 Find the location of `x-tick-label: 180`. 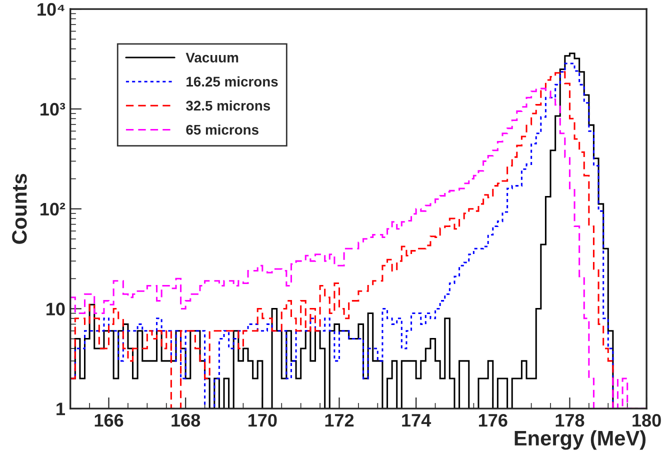

x-tick-label: 180 is located at coordinates (646, 420).